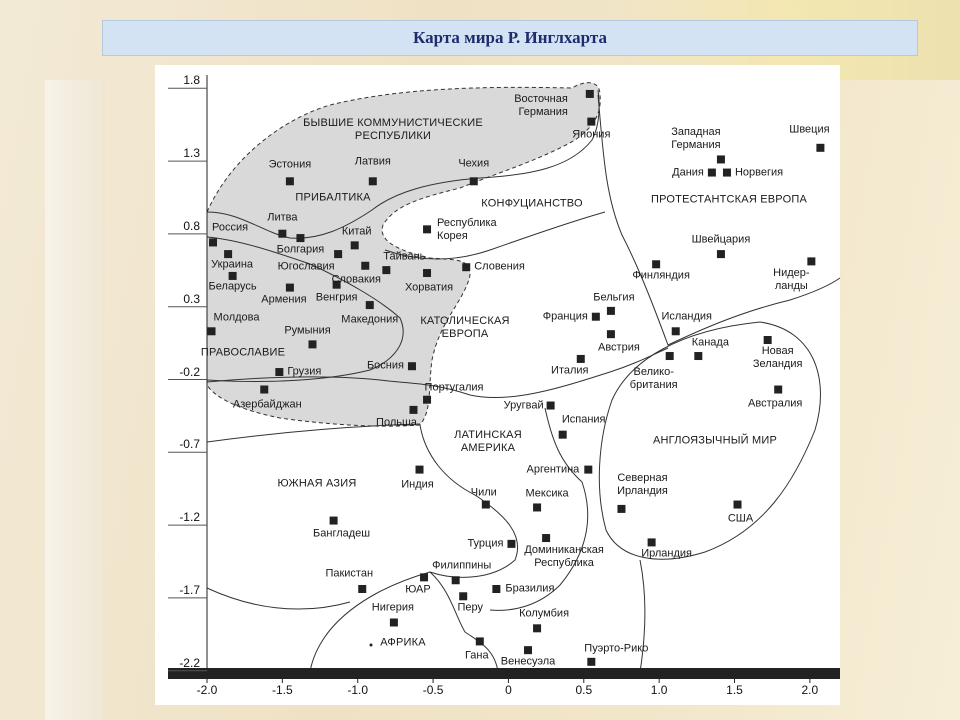 This screenshot has width=960, height=720. Describe the element at coordinates (715, 440) in the screenshot. I see `region-label: АНГЛОЯЗЫЧНЫЙ МИР` at that location.